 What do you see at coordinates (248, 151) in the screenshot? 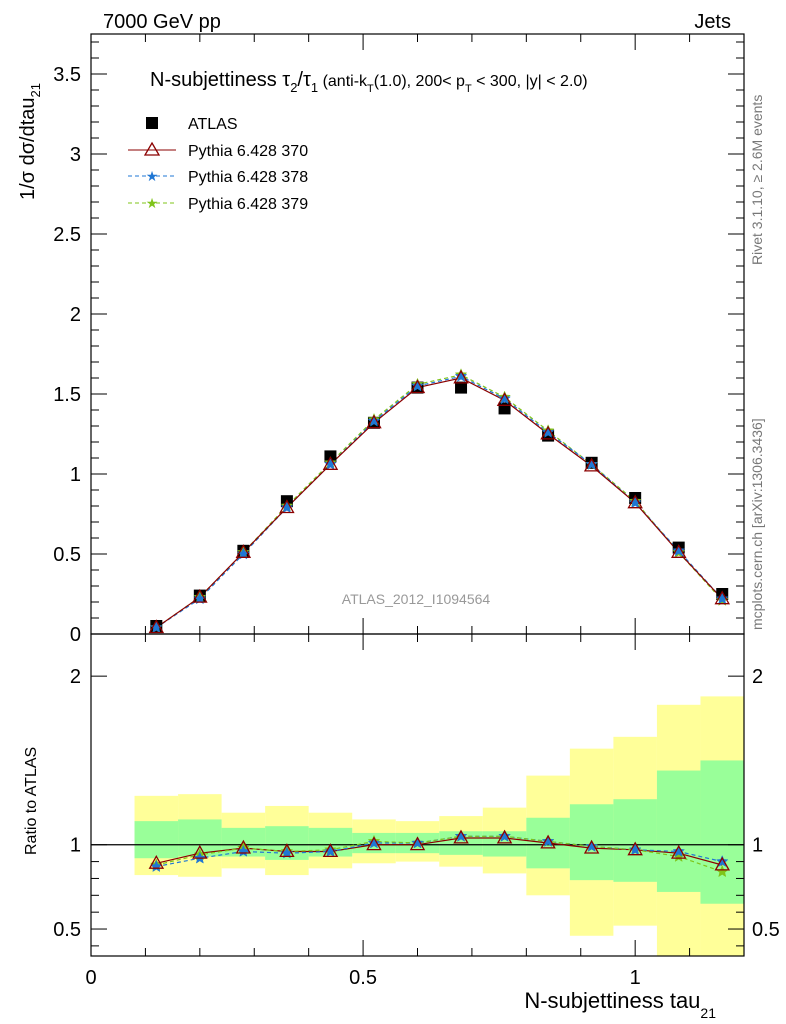
I see `legend-label-370: Pythia 6.428 370` at bounding box center [248, 151].